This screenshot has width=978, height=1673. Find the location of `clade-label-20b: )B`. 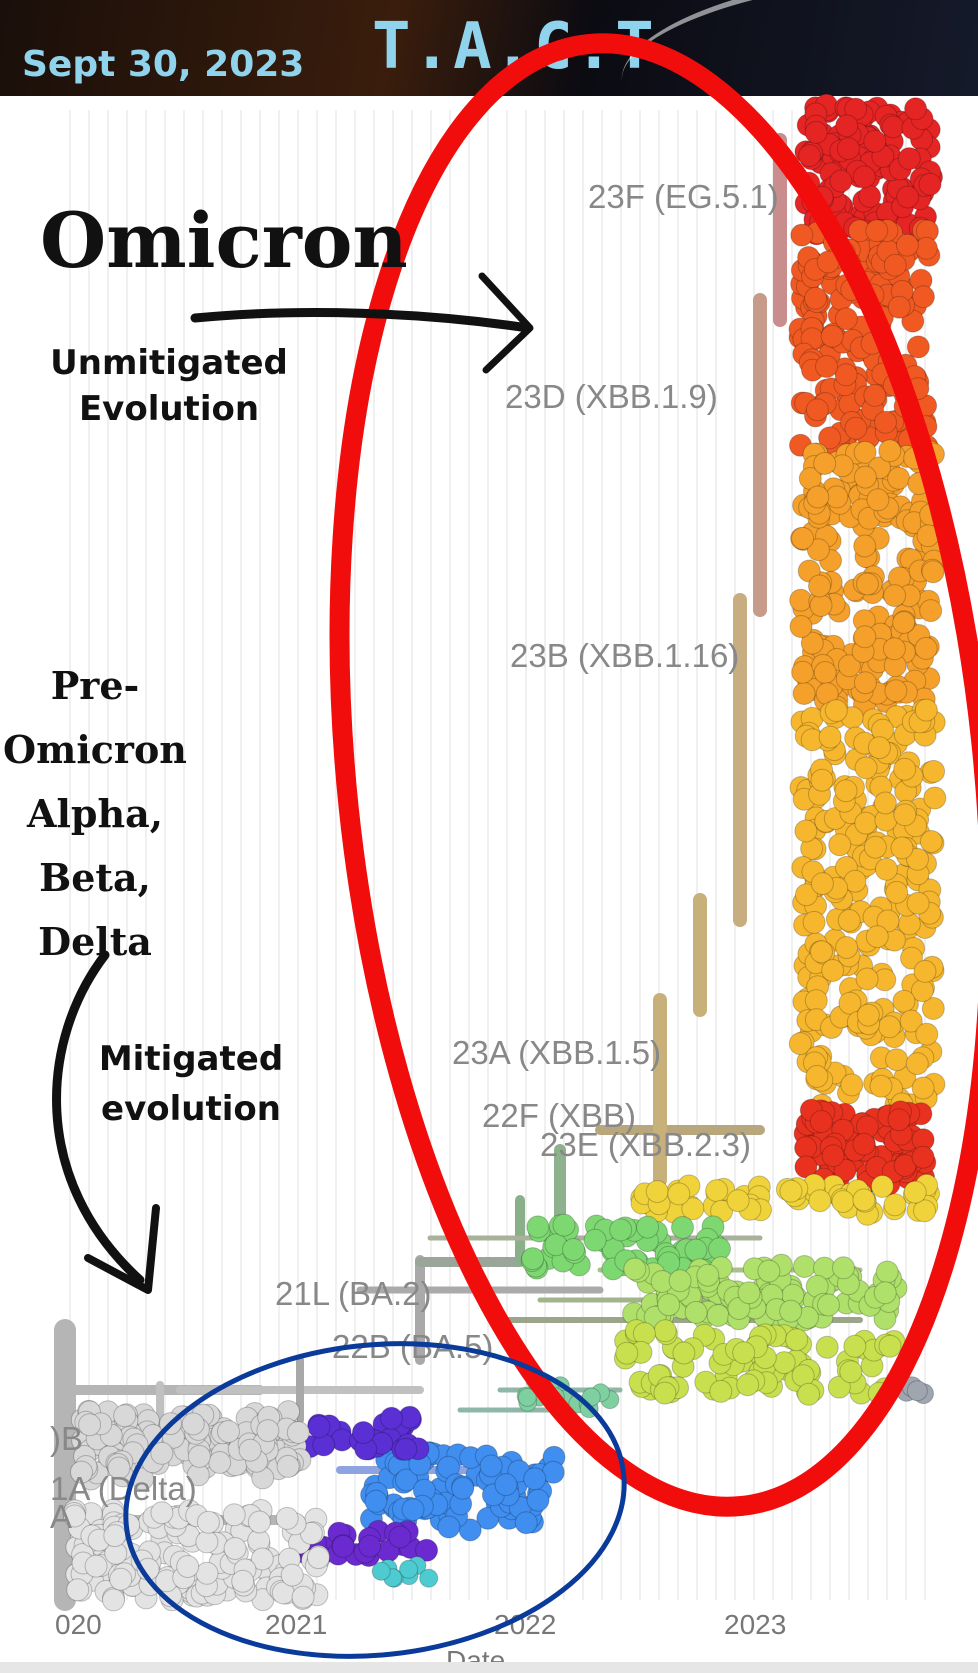

clade-label-20b: )B is located at coordinates (66, 1438).